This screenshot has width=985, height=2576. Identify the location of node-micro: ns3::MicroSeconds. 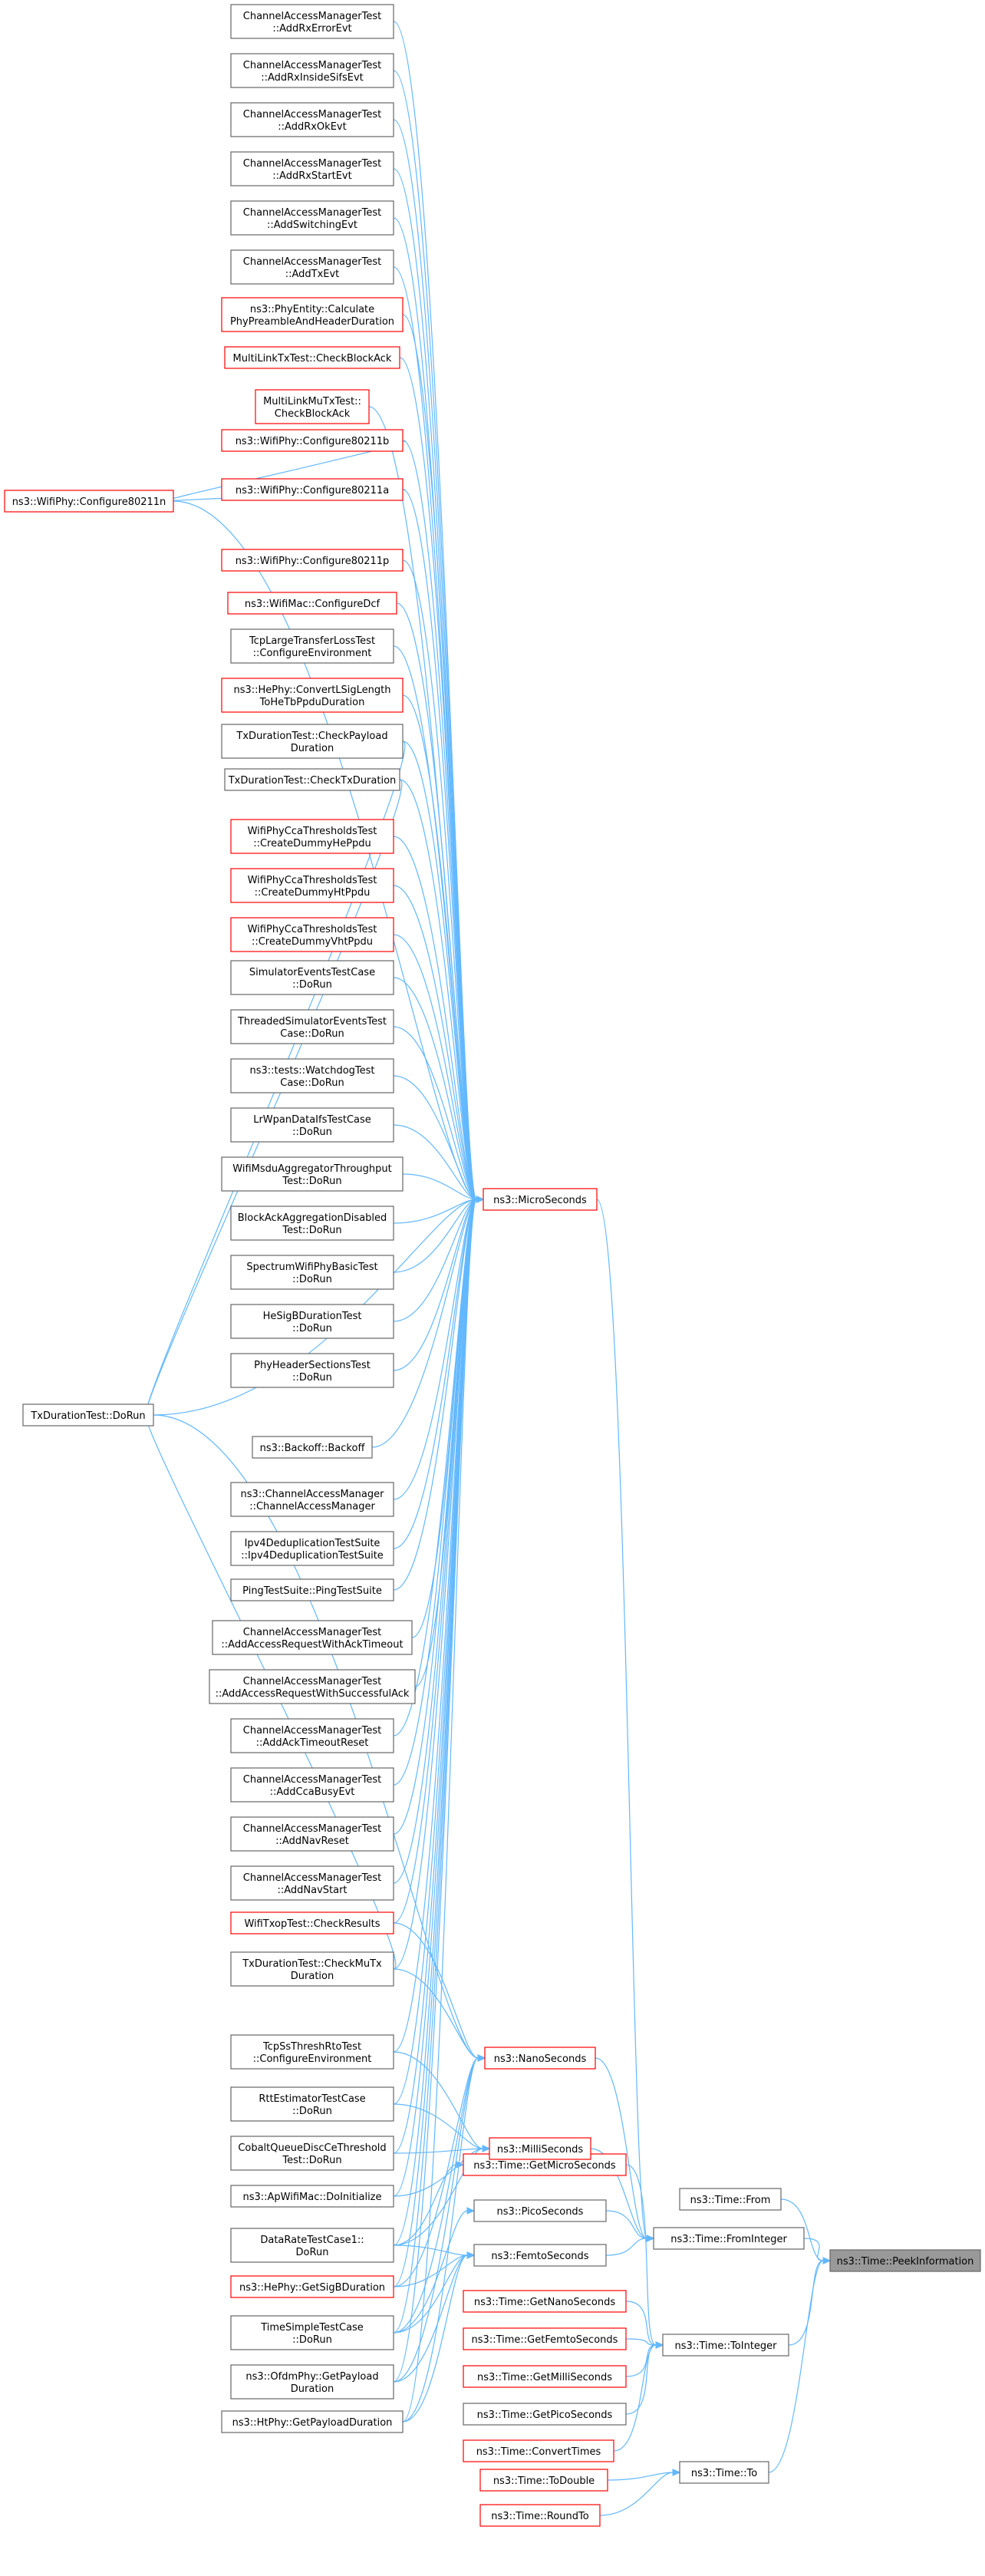
(540, 1199).